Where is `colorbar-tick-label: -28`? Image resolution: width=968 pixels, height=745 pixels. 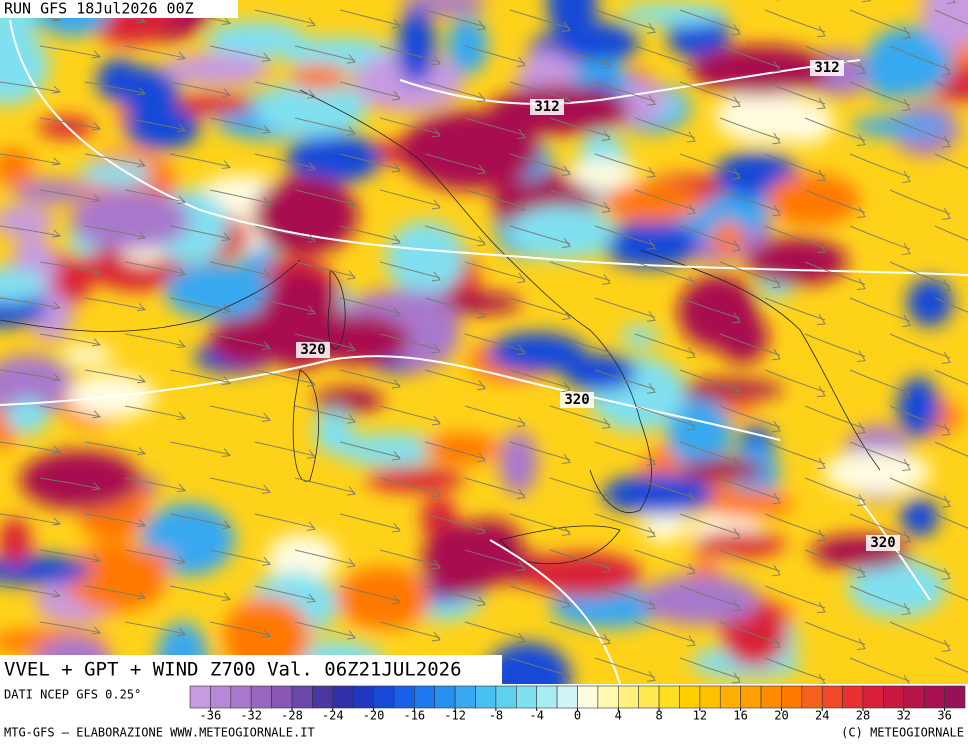
colorbar-tick-label: -28 is located at coordinates (292, 716).